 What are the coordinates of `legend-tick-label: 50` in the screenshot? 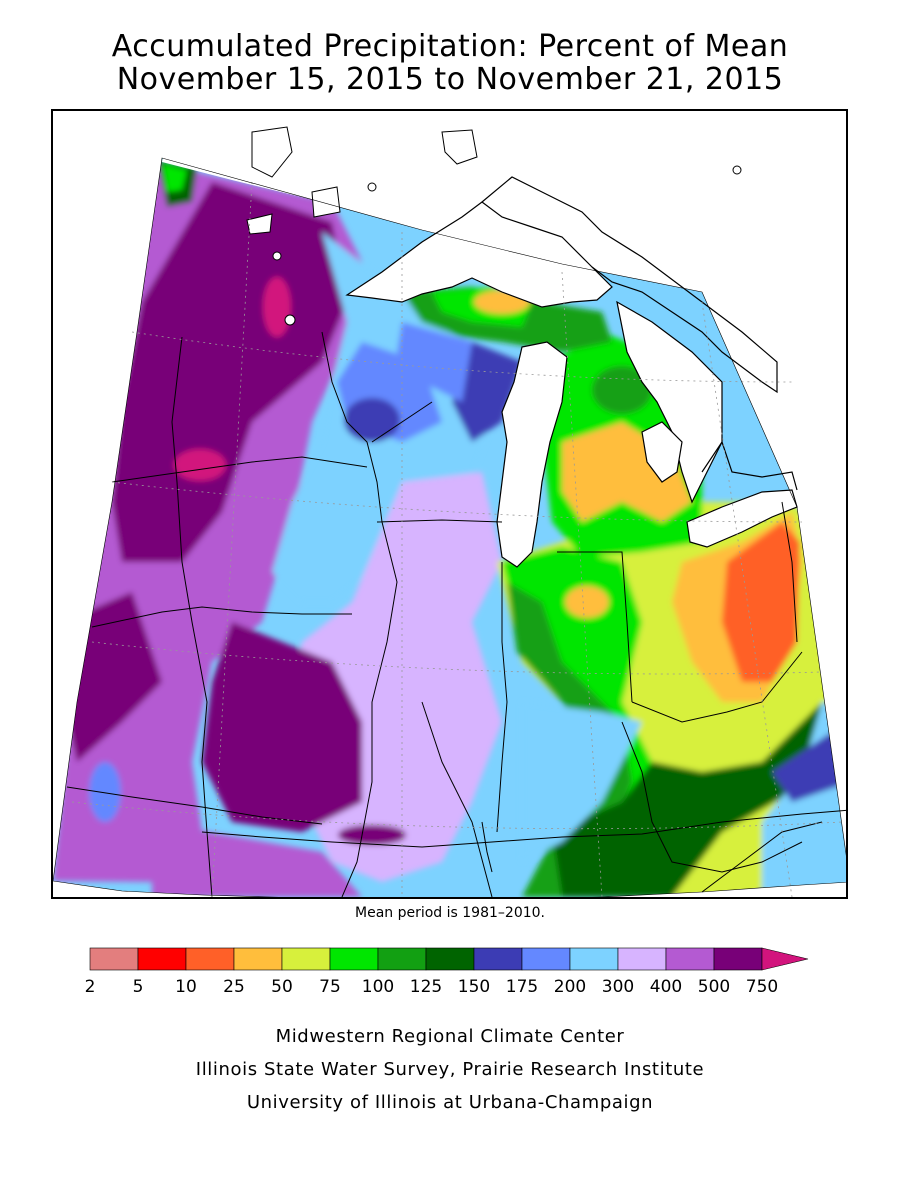 It's located at (282, 987).